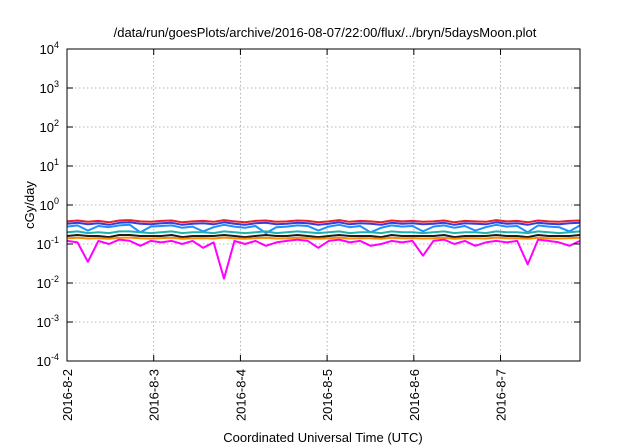  I want to click on y-tick-label: 10⁴, so click(49, 48).